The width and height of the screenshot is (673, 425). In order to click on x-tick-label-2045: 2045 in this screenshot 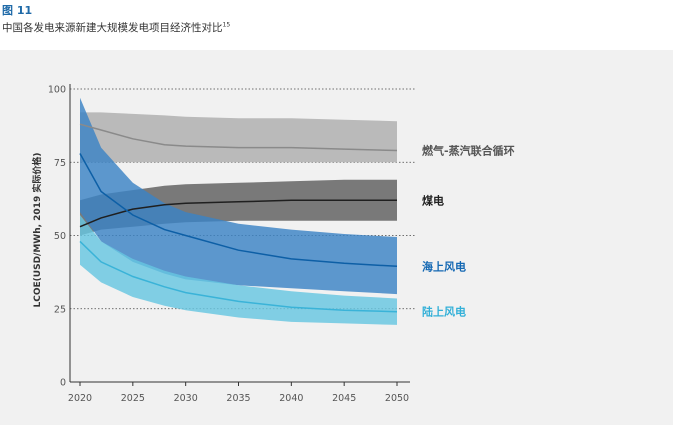, I will do `click(344, 398)`.